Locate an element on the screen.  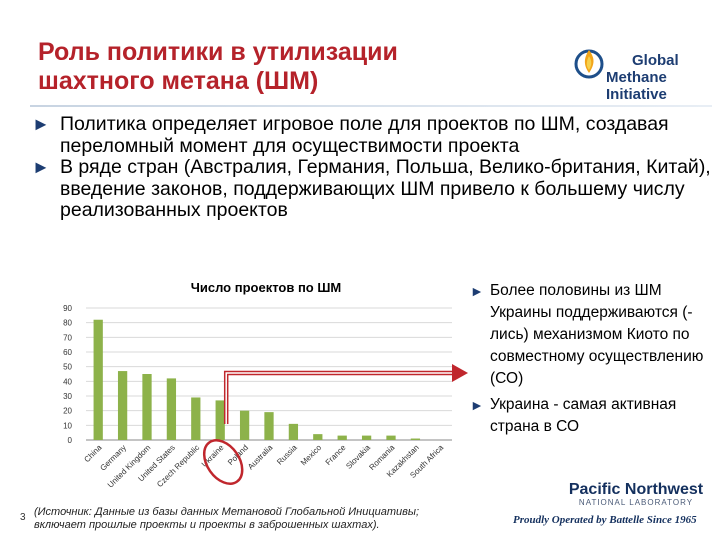
battelle-tagline: Proudly Operated by Battelle Since 1965 is located at coordinates (605, 520).